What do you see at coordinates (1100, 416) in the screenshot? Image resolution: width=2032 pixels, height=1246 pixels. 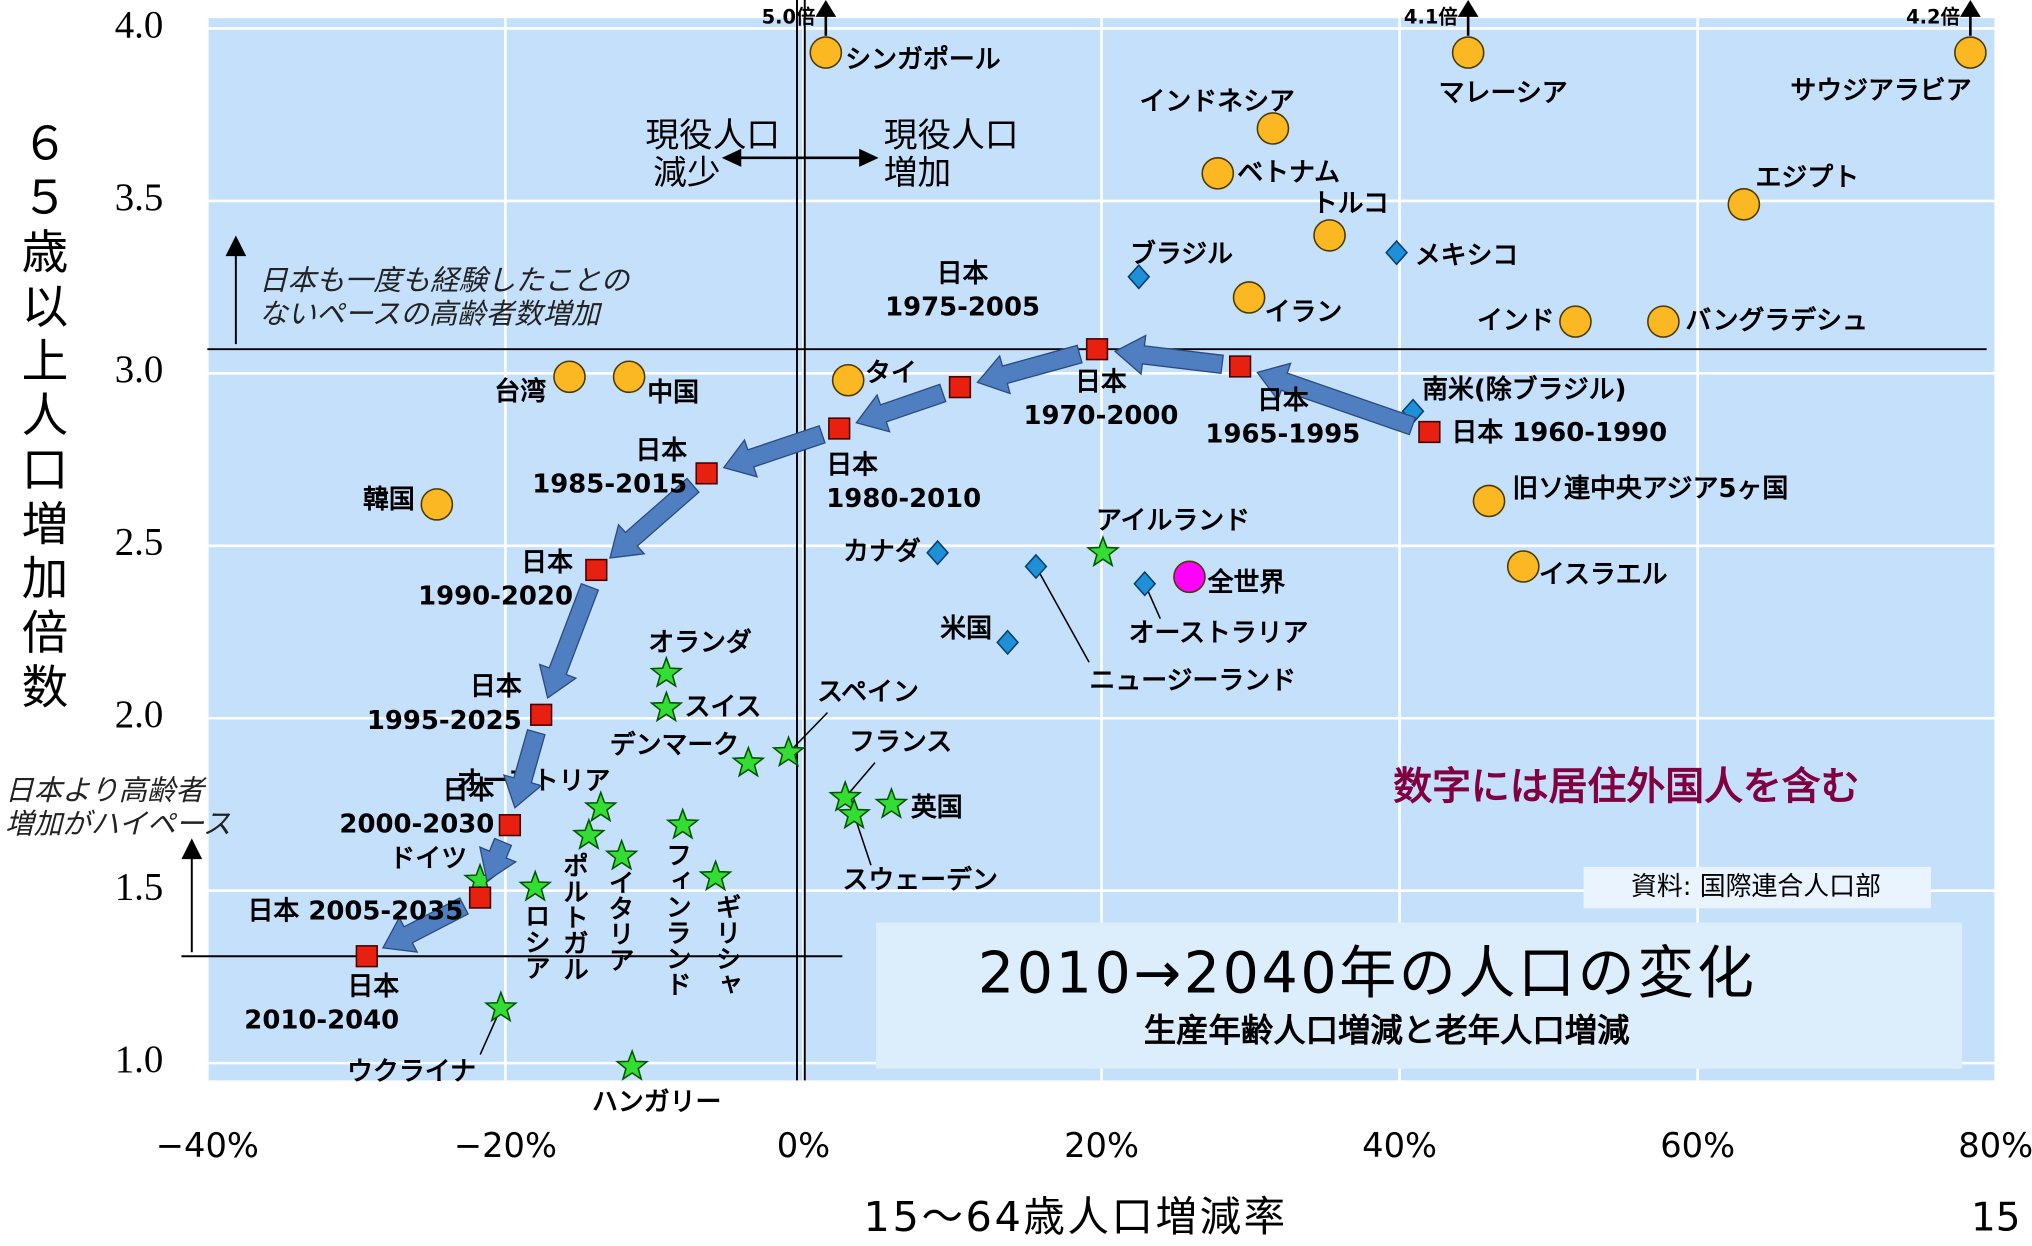 I see `point-label: 1970-2000` at bounding box center [1100, 416].